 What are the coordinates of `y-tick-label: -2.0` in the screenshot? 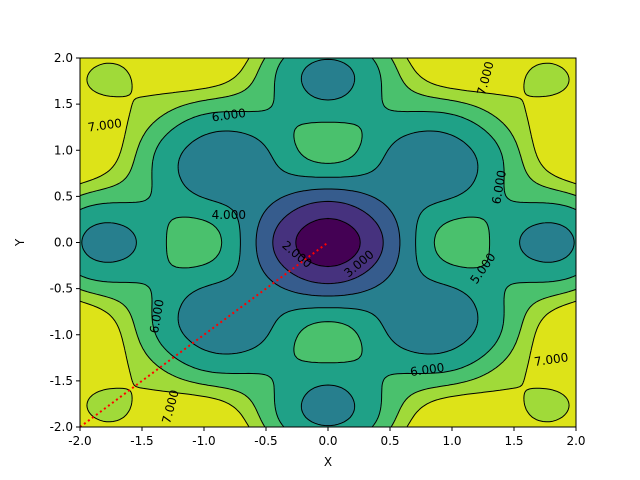 It's located at (61, 427).